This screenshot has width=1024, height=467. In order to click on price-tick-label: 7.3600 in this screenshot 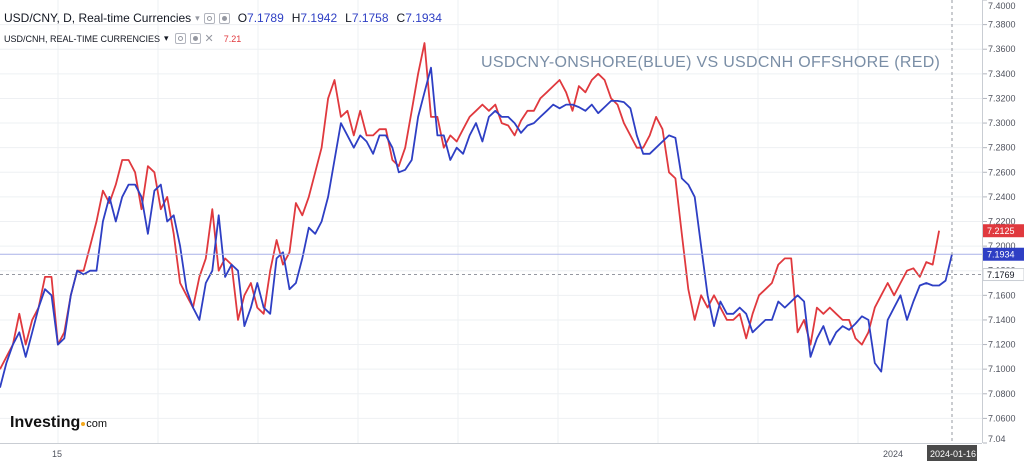, I will do `click(1002, 49)`.